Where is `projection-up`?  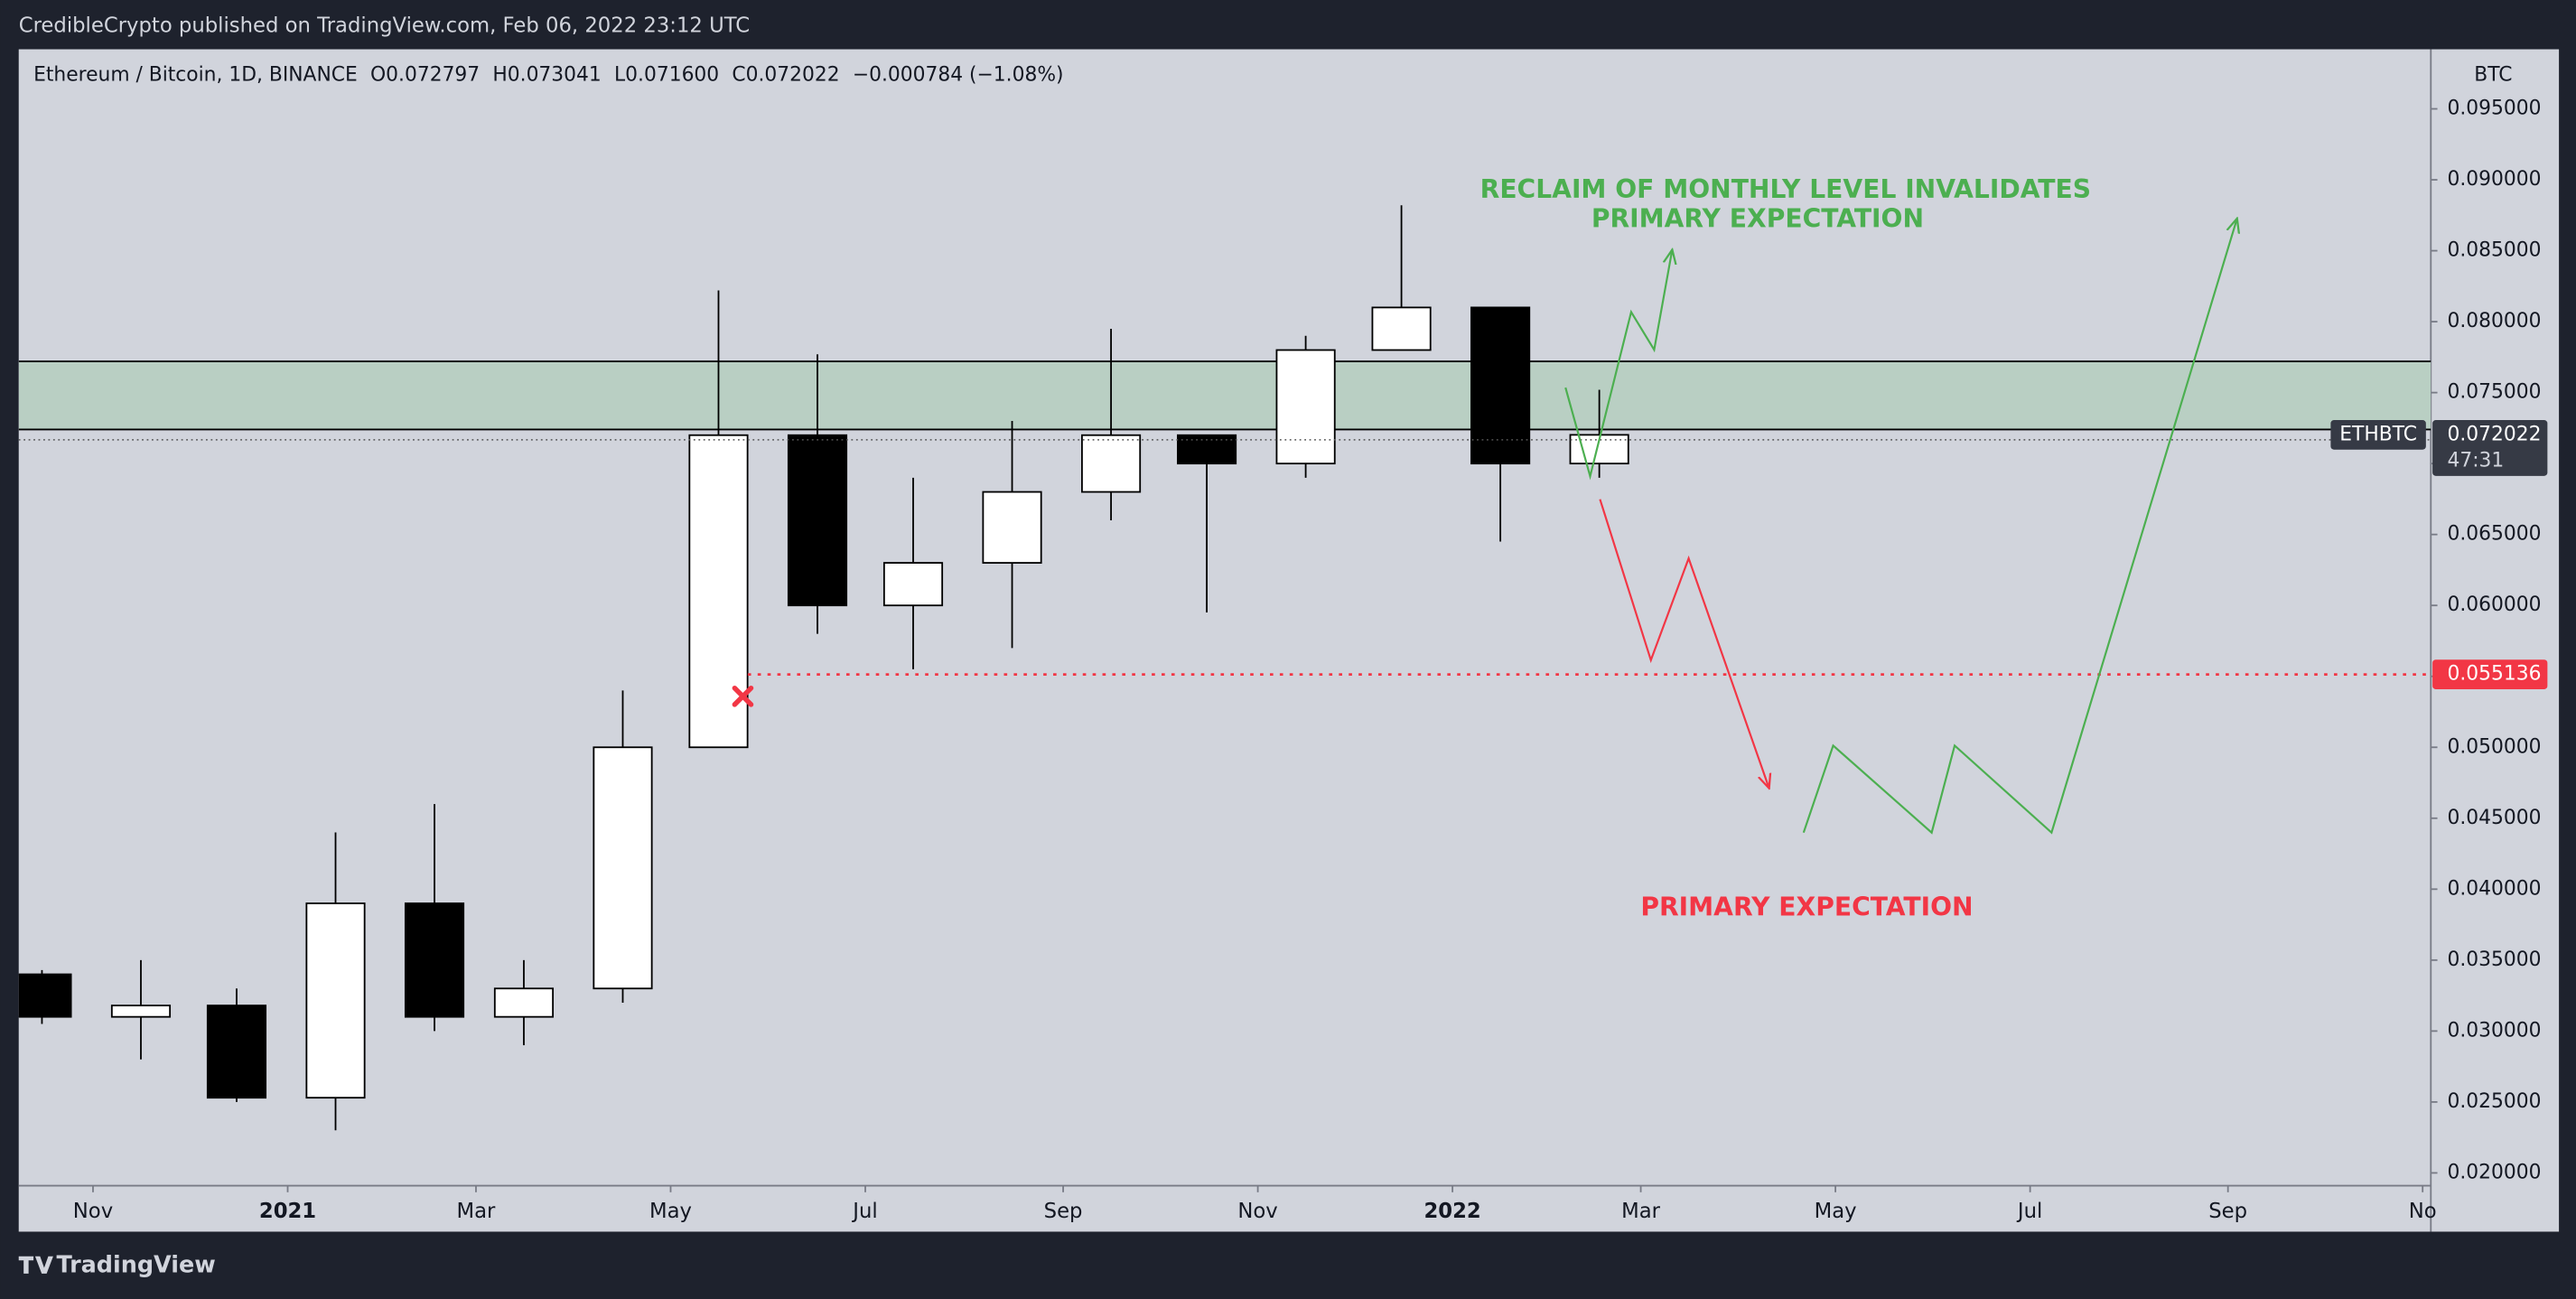 projection-up is located at coordinates (1618, 365).